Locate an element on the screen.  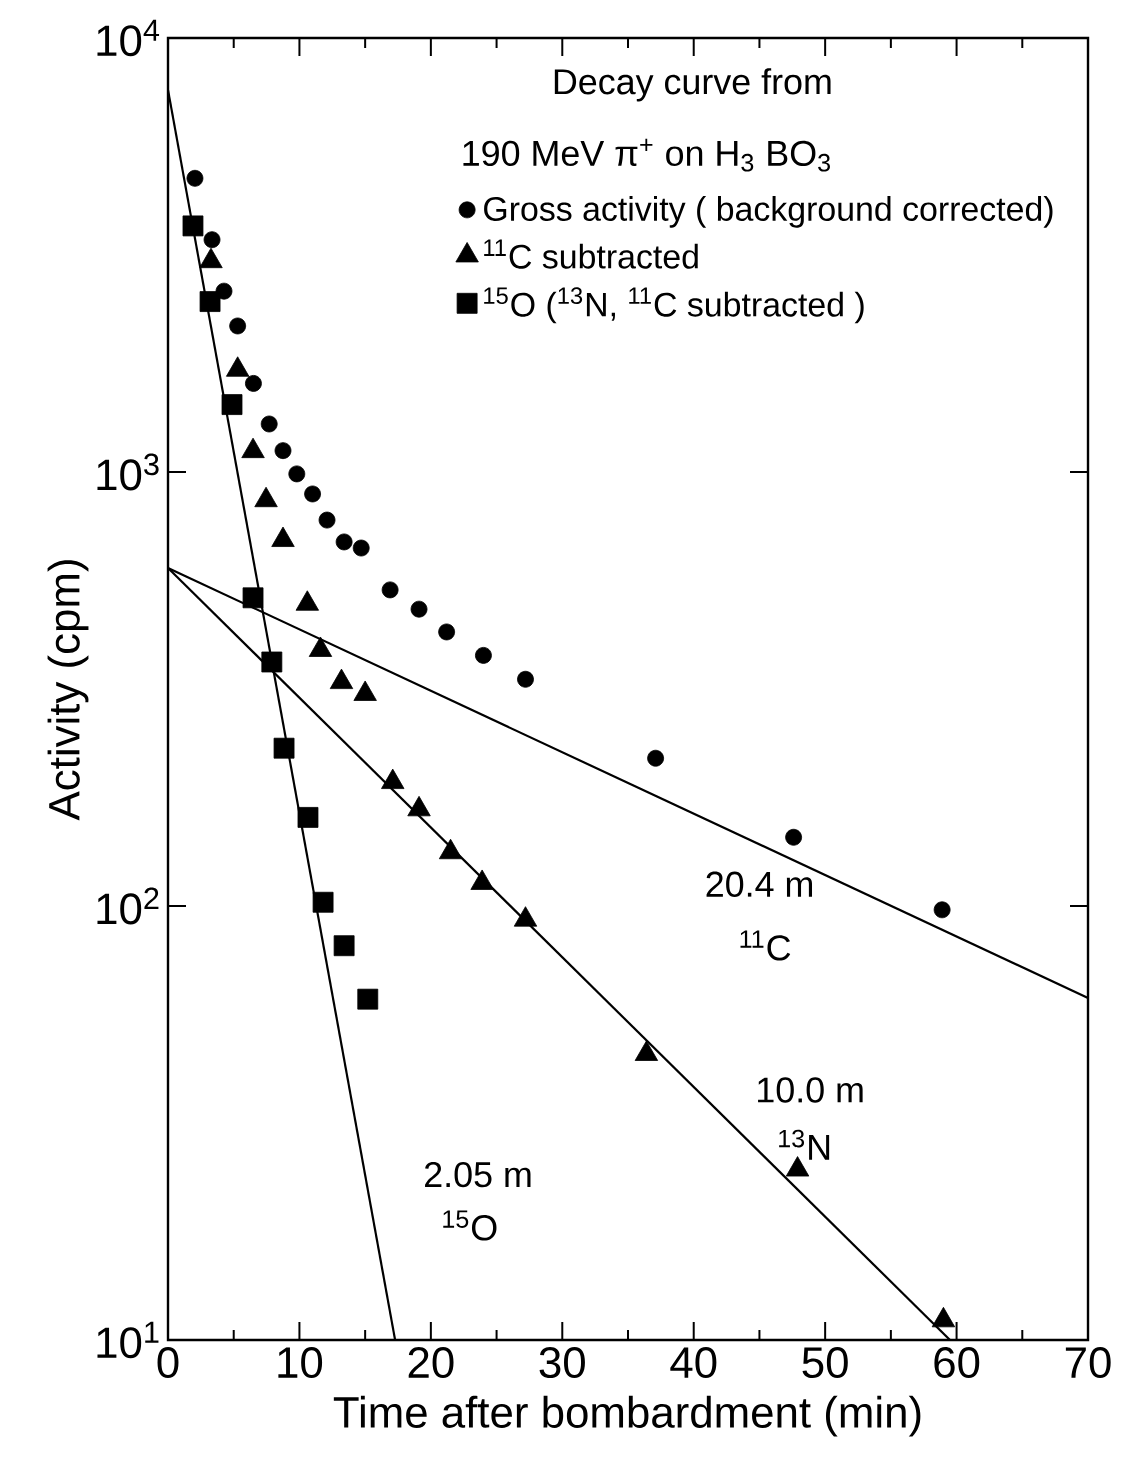
annotation: $^{13}$N is located at coordinates (804, 1144).